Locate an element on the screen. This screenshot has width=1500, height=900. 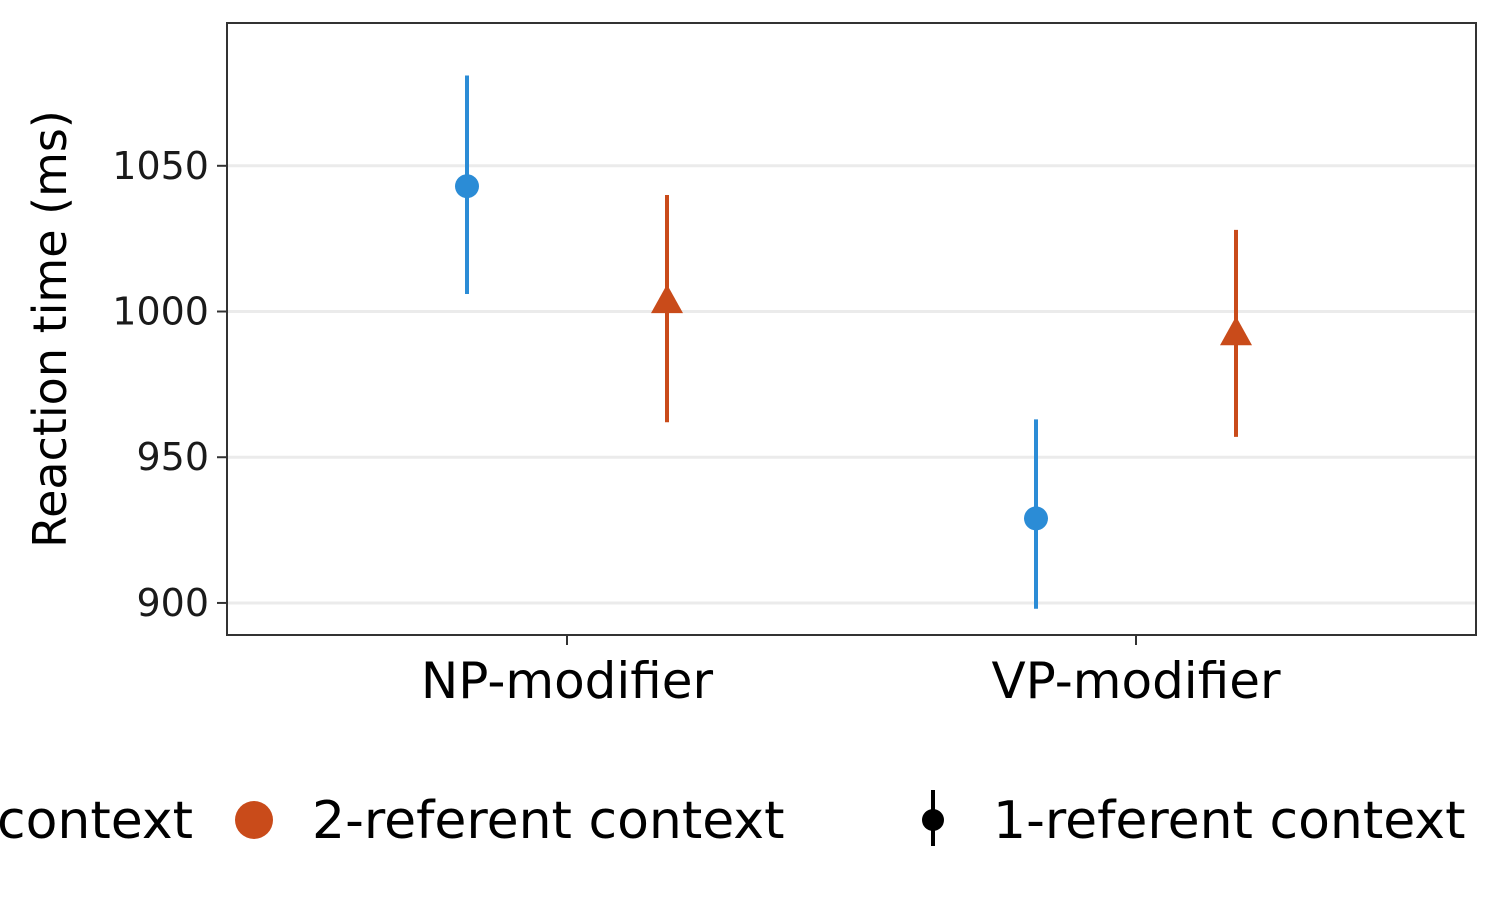
y-axis: 900 950 1000 1050 is located at coordinates (169, 384).